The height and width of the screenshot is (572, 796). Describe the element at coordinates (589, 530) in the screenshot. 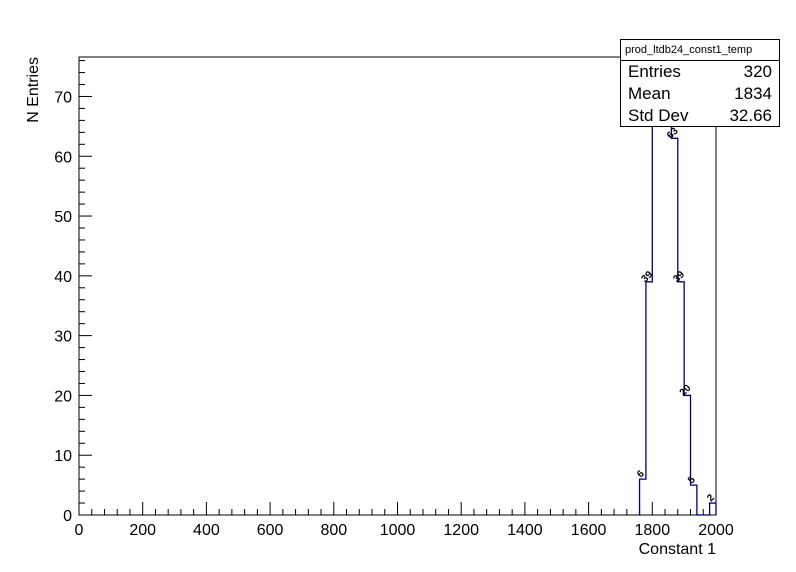

I see `x-tick-label: 1600` at that location.